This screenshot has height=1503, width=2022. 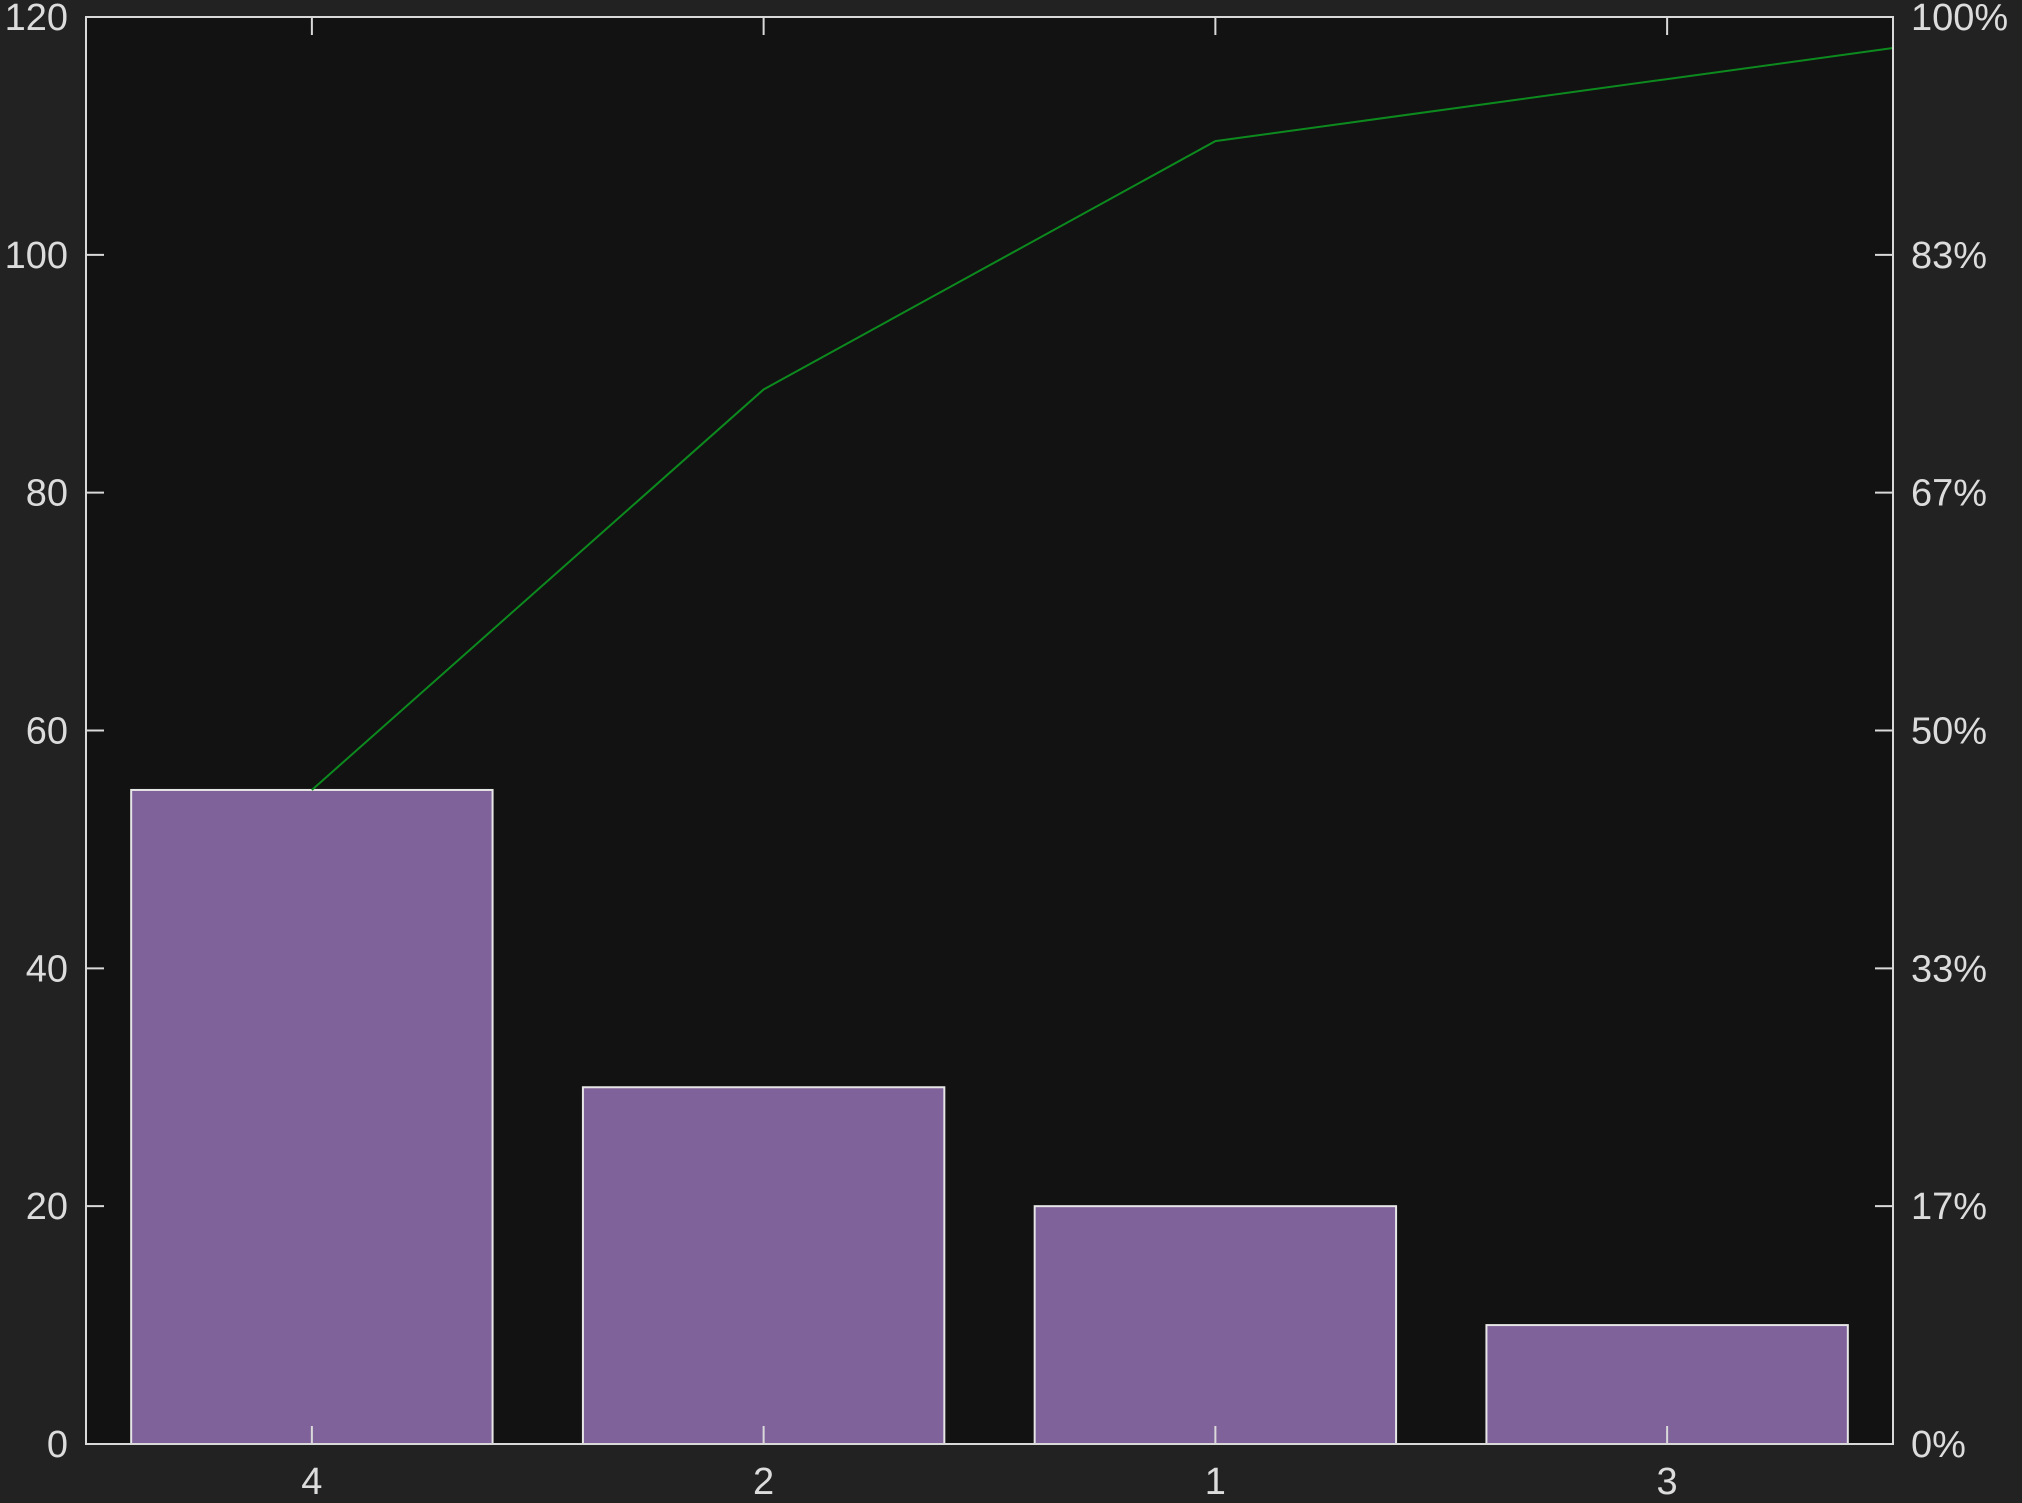 I want to click on y2-tick-label: 33%, so click(x=1949, y=969).